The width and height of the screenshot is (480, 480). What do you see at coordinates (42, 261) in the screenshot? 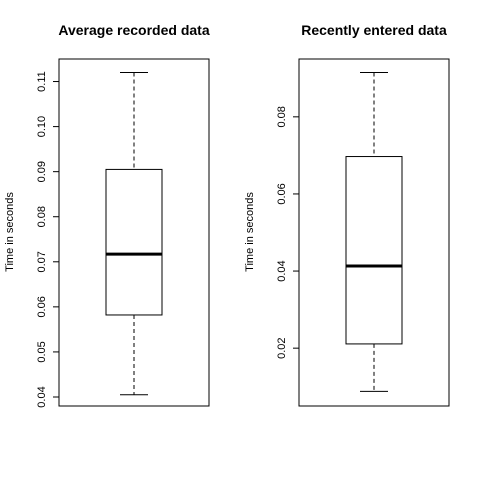
I see `y-tick-label: 0.07` at bounding box center [42, 261].